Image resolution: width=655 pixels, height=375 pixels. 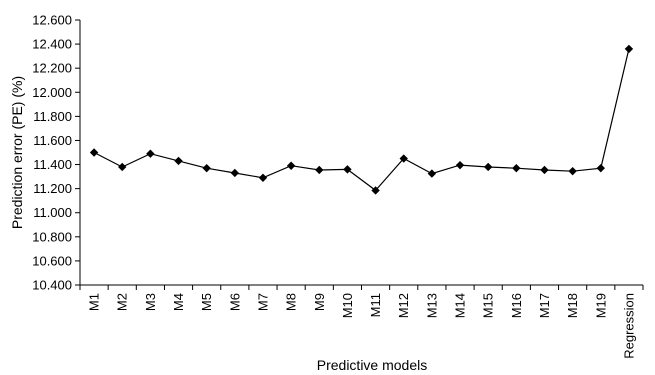 What do you see at coordinates (150, 302) in the screenshot?
I see `x-tick-label: M3` at bounding box center [150, 302].